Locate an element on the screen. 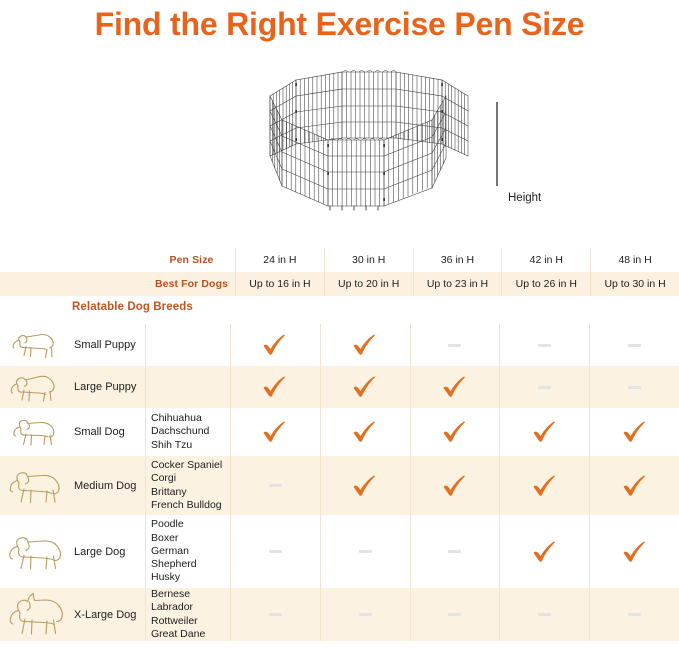 The height and width of the screenshot is (649, 679). small-dog-icon is located at coordinates (34, 432).